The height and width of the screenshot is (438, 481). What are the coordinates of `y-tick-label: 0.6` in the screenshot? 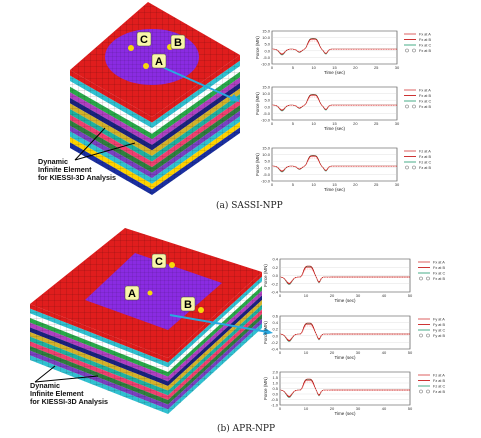 It's located at (275, 316).